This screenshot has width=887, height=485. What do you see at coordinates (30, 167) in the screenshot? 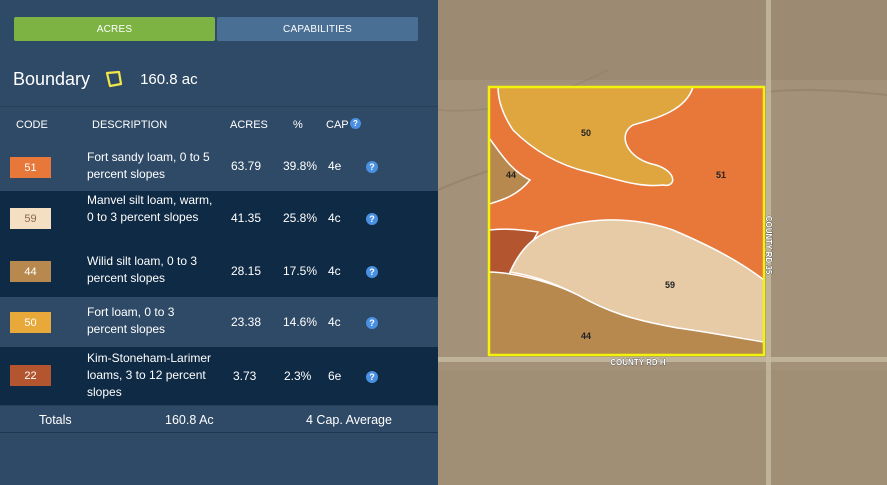
I see `soil-code-swatch: 51` at bounding box center [30, 167].